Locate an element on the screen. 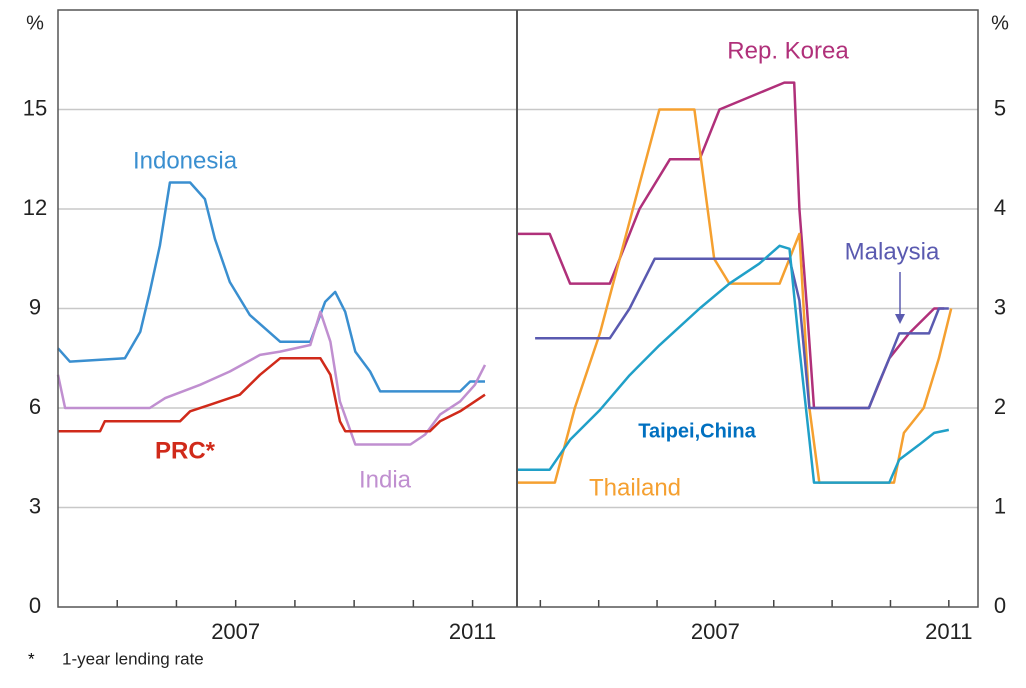 This screenshot has width=1026, height=688. footnote: 1-year lending rate is located at coordinates (133, 658).